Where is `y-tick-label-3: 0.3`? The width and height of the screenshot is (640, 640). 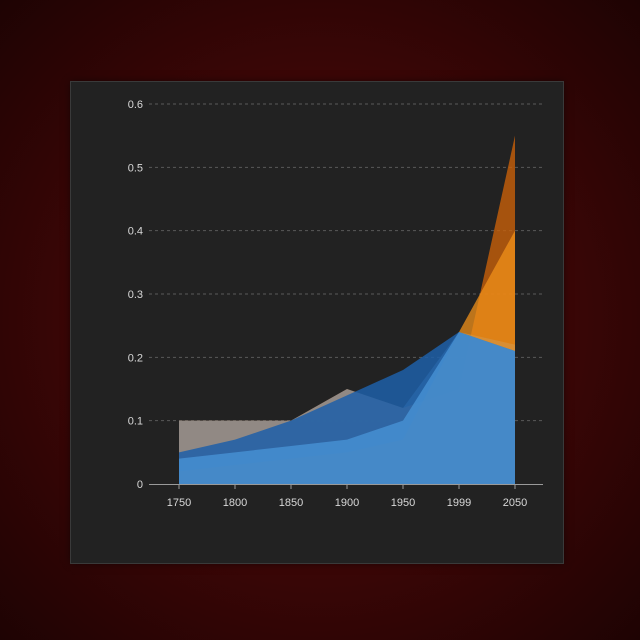 y-tick-label-3: 0.3 is located at coordinates (135, 295).